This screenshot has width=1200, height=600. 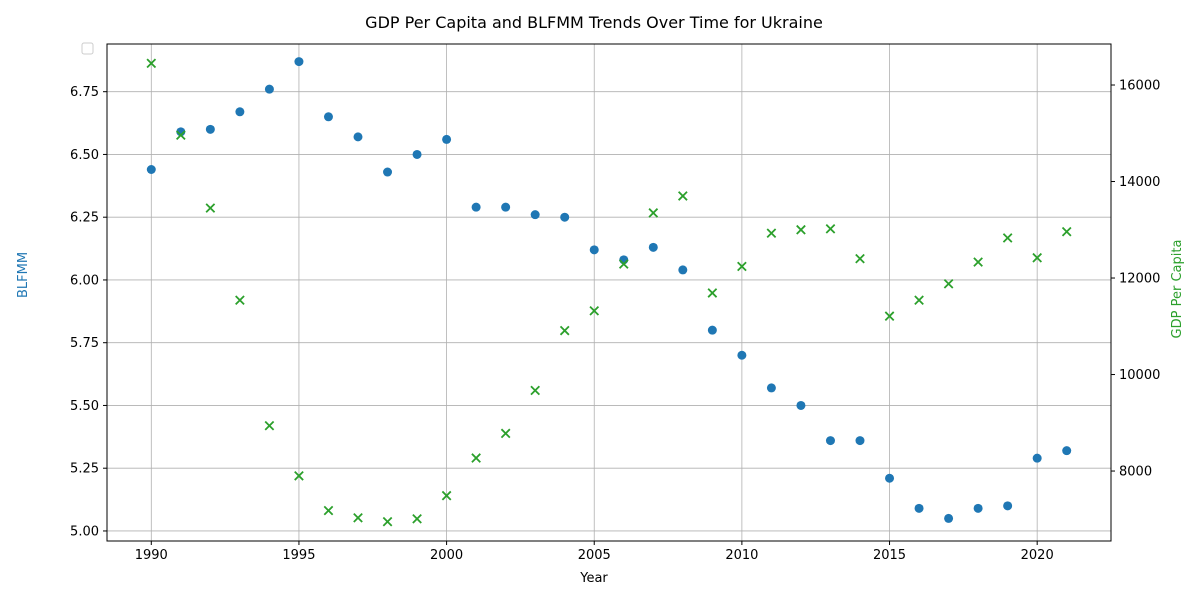 I want to click on y-left-tick-label: 6.25, so click(x=84, y=218).